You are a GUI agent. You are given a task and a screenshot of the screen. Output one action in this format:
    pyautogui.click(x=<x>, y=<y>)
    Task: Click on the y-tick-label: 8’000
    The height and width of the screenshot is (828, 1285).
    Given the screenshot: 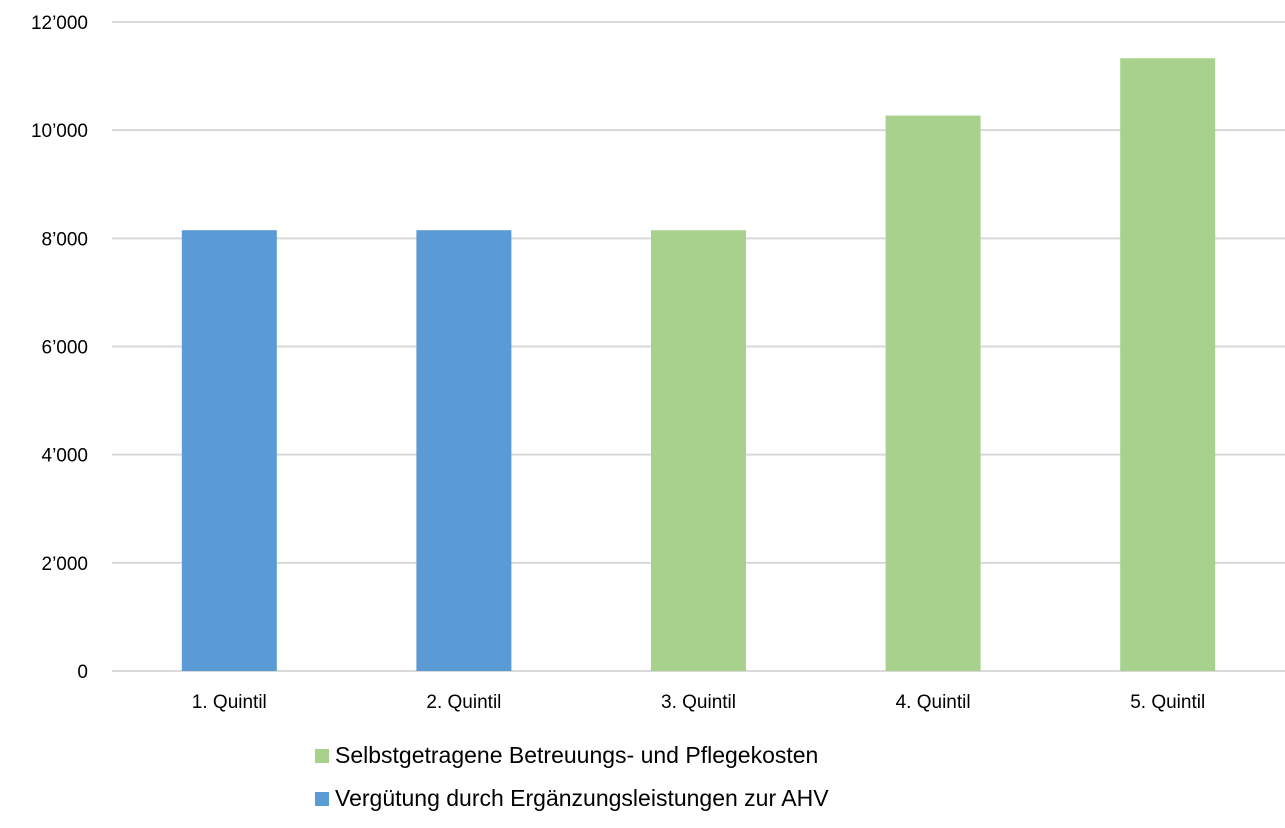 What is the action you would take?
    pyautogui.click(x=65, y=239)
    